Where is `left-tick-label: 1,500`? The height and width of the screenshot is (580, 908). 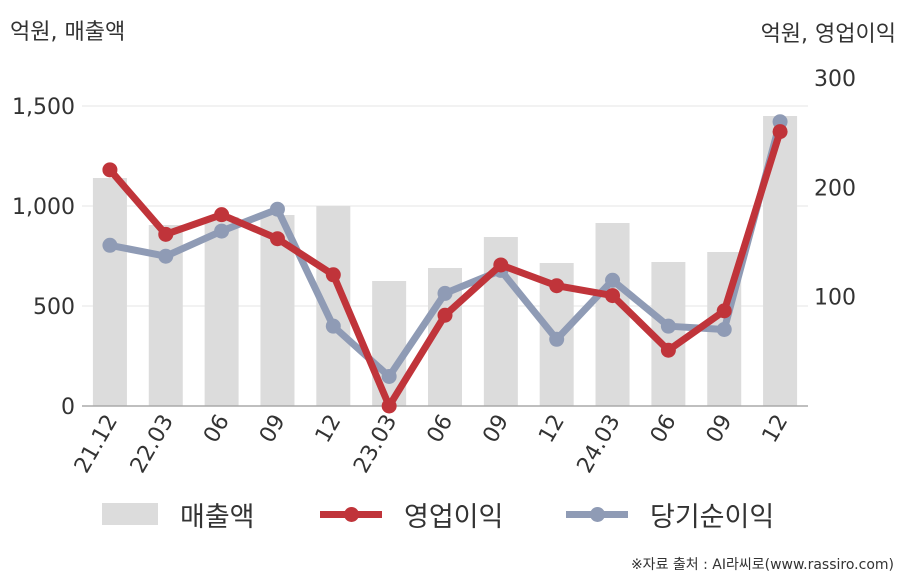
left-tick-label: 1,500 is located at coordinates (43, 107).